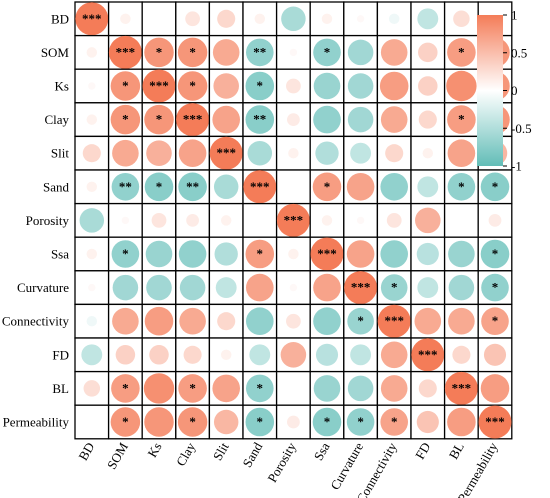 The height and width of the screenshot is (498, 550). Describe the element at coordinates (490, 90) in the screenshot. I see `colorbar-gradient` at that location.